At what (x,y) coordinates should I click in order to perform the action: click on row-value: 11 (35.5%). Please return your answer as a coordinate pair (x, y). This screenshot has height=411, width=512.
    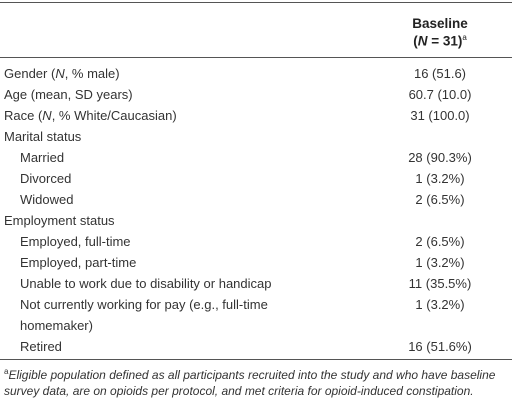
    Looking at the image, I should click on (440, 283).